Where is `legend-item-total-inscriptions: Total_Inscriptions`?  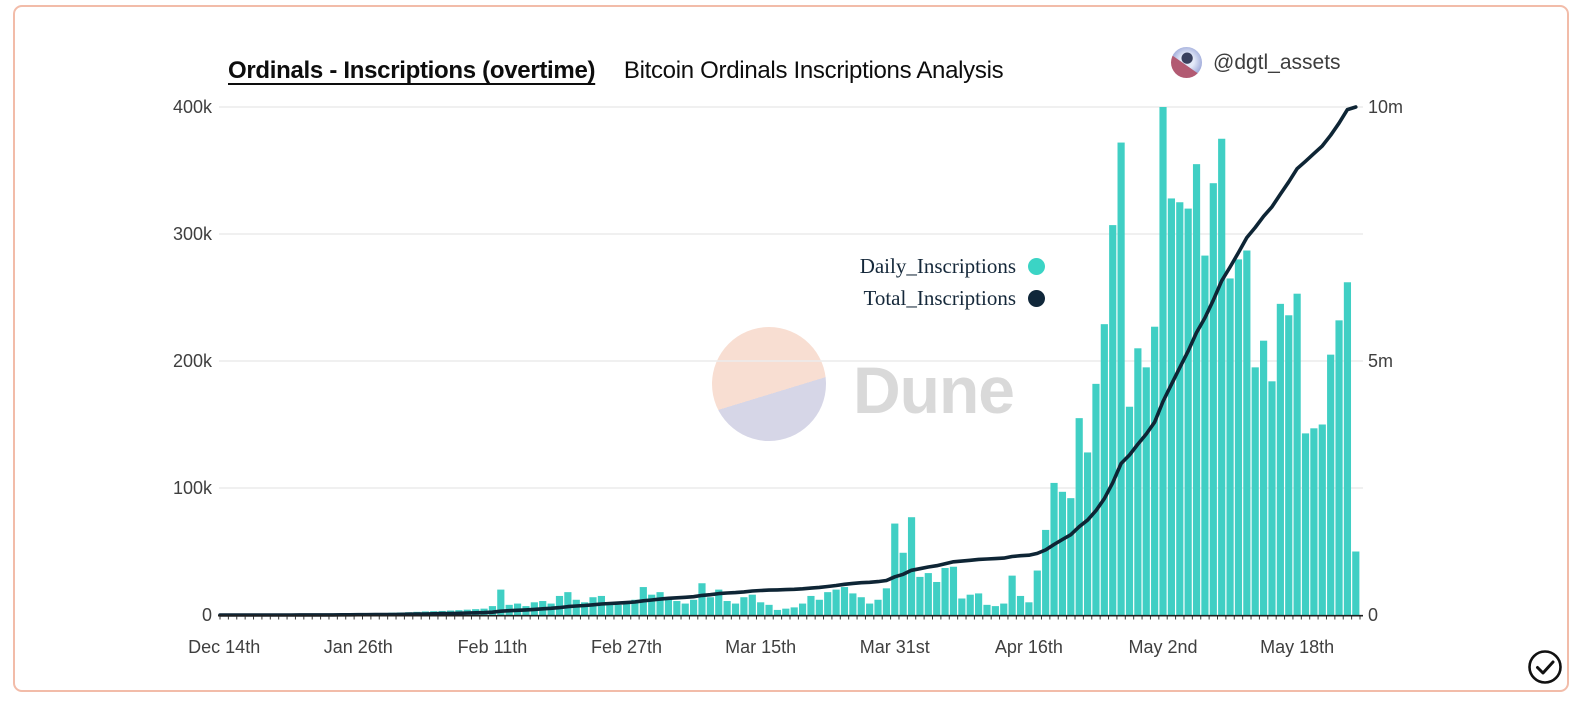 legend-item-total-inscriptions: Total_Inscriptions is located at coordinates (880, 298).